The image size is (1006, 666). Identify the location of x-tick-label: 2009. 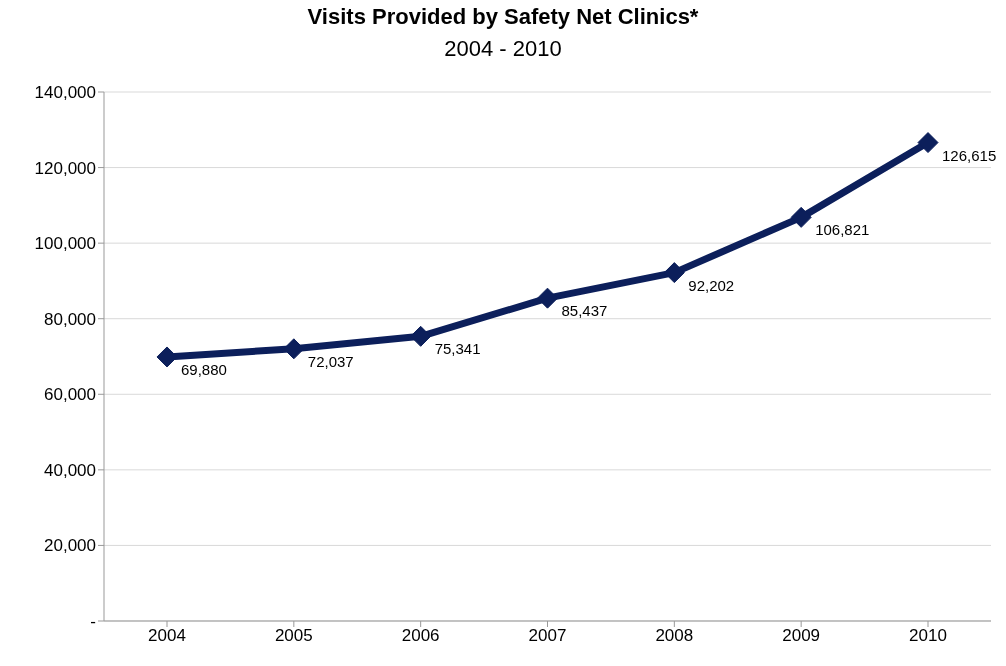
(801, 636).